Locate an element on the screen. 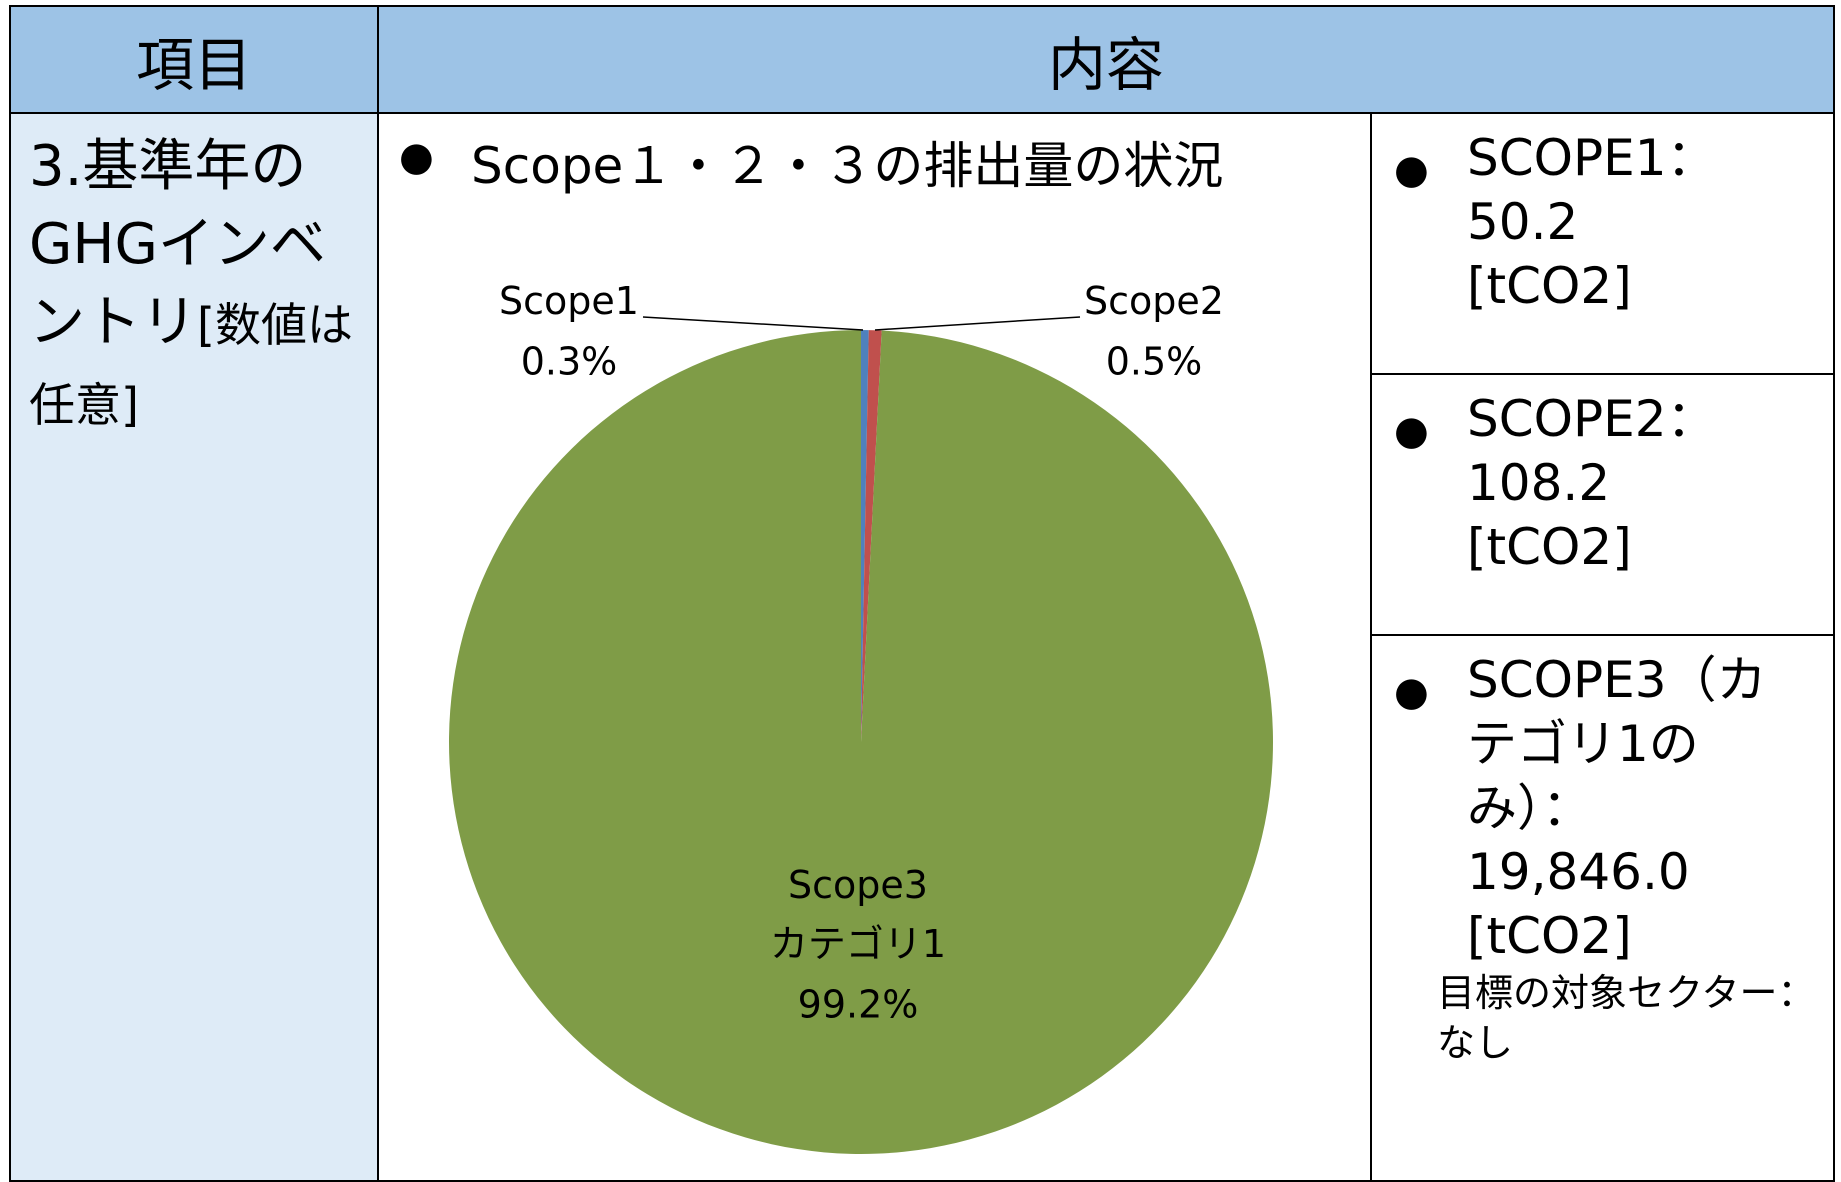 The height and width of the screenshot is (1182, 1841). header-item: 項目 is located at coordinates (194, 59).